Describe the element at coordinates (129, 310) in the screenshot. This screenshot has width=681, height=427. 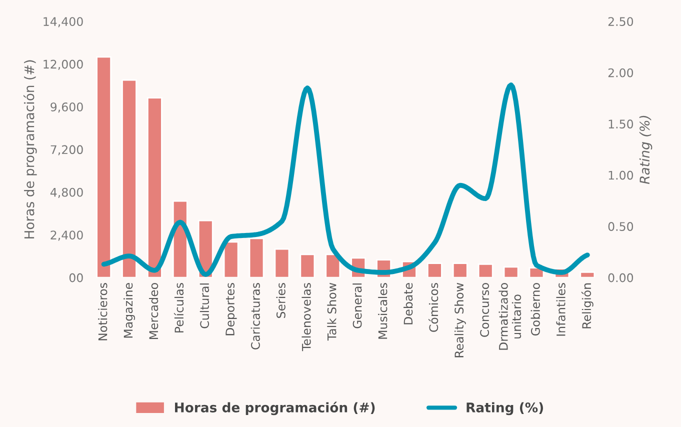
I see `x-tick-label: Magazine` at that location.